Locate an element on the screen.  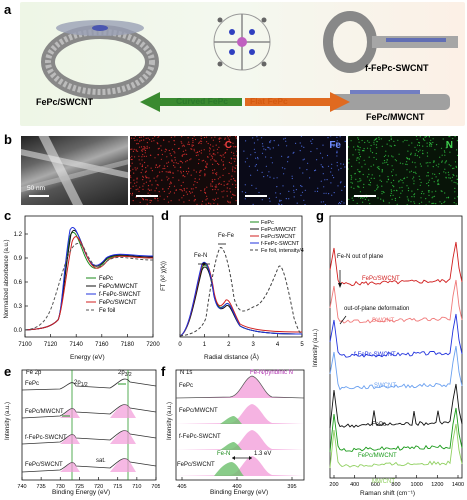
scale-label: 50 nm is located at coordinates (36, 188).